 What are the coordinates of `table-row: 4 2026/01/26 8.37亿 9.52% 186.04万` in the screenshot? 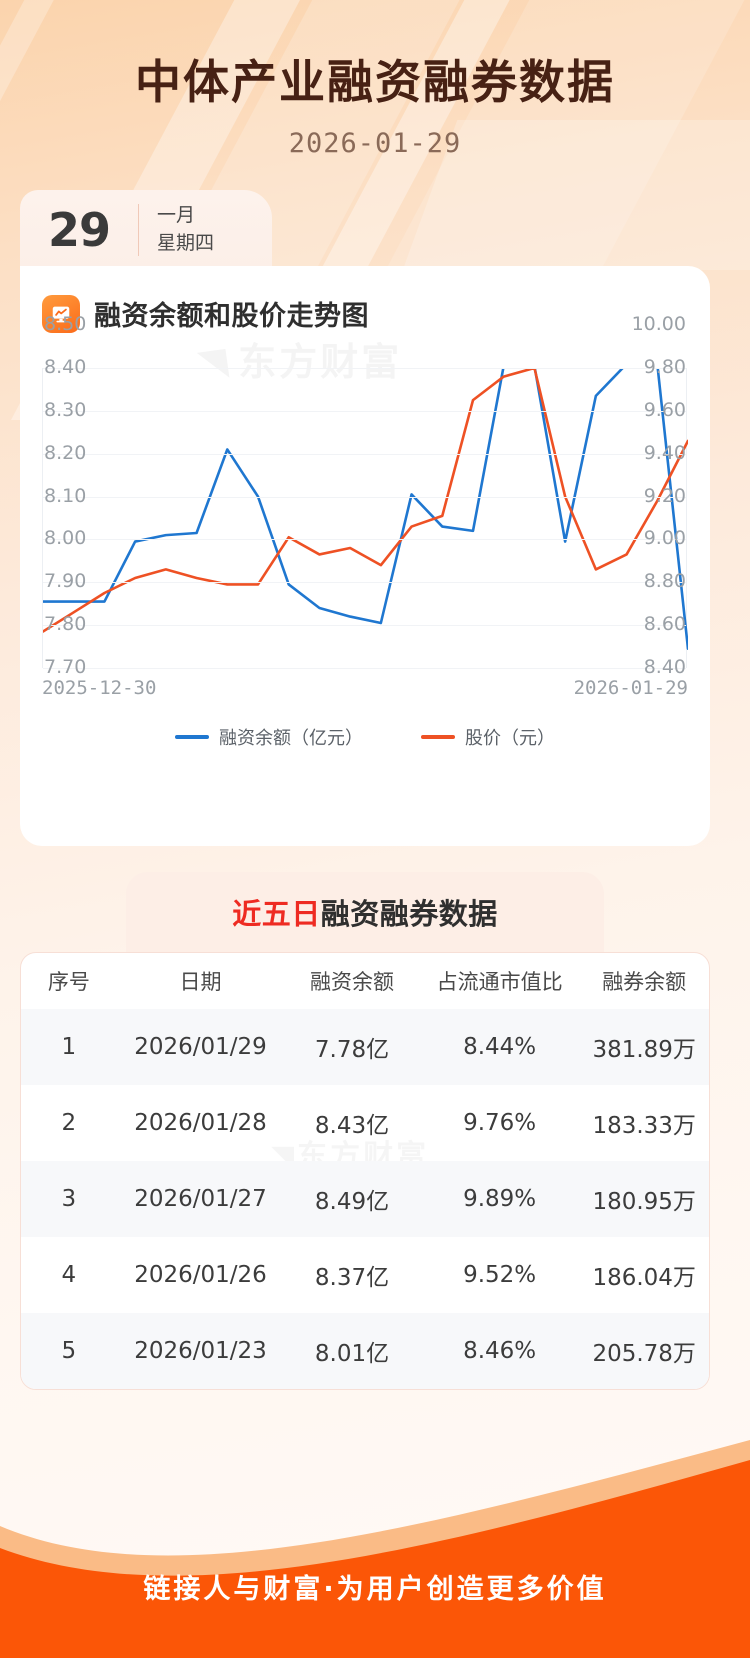 It's located at (365, 1275).